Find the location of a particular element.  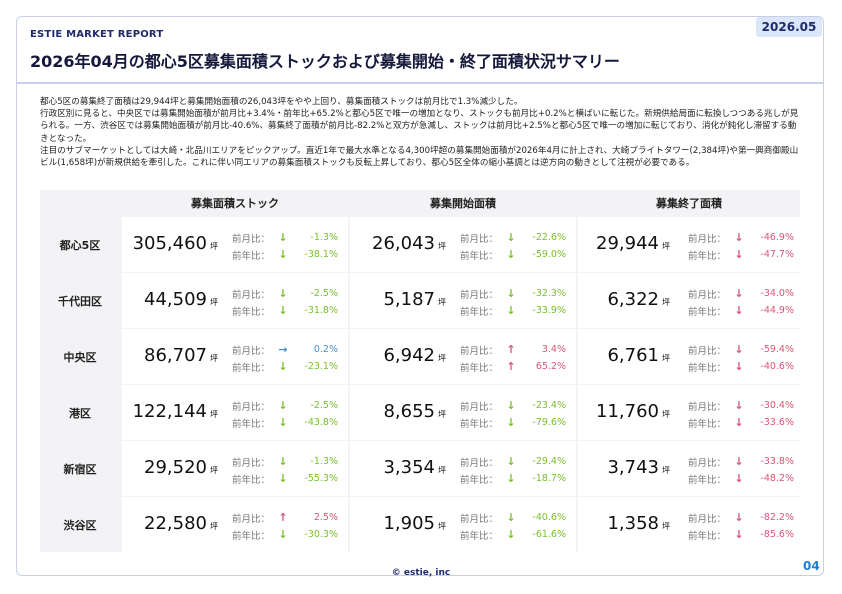

mom-line: 前月比： ↓ -29.4% is located at coordinates (515, 461).